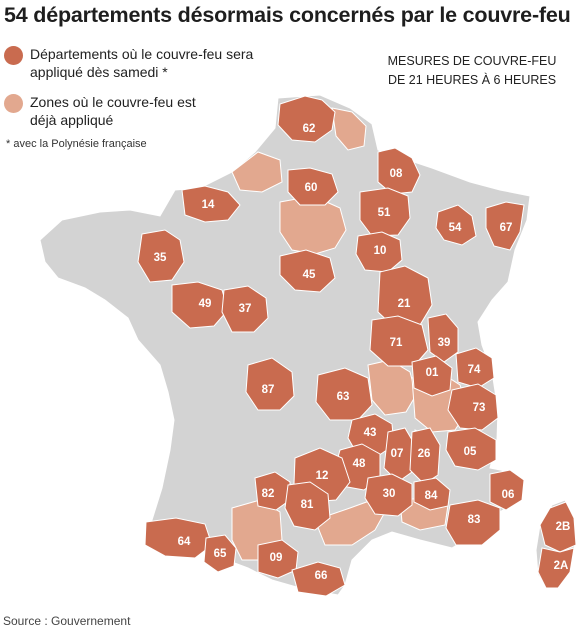 This screenshot has height=635, width=585. I want to click on dept-87-shape, so click(270, 384).